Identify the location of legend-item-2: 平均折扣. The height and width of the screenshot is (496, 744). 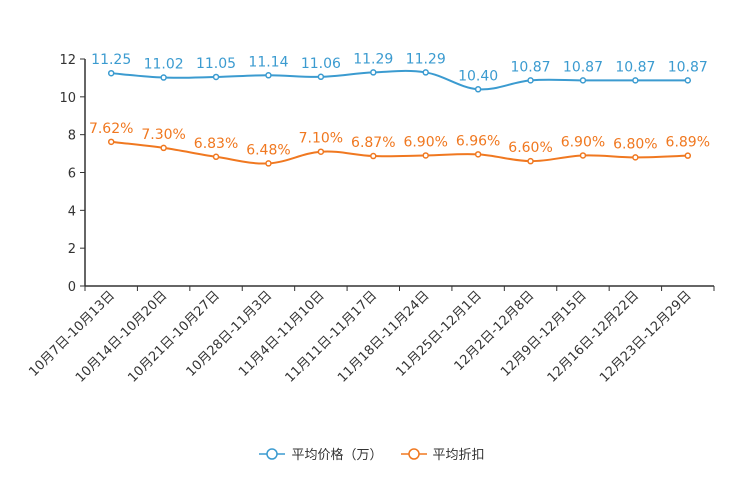
(442, 453).